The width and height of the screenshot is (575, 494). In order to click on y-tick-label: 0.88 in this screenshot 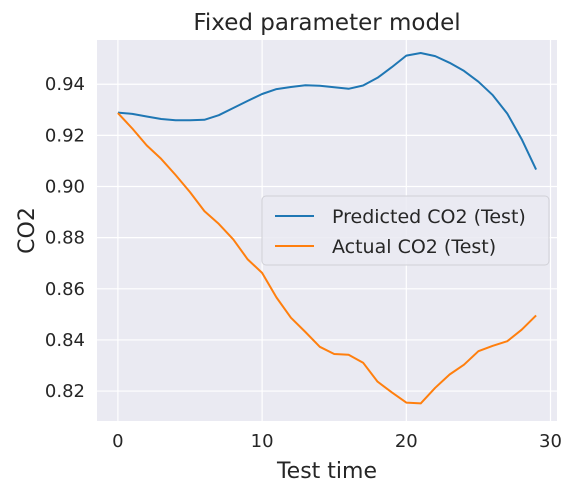, I will do `click(65, 238)`.